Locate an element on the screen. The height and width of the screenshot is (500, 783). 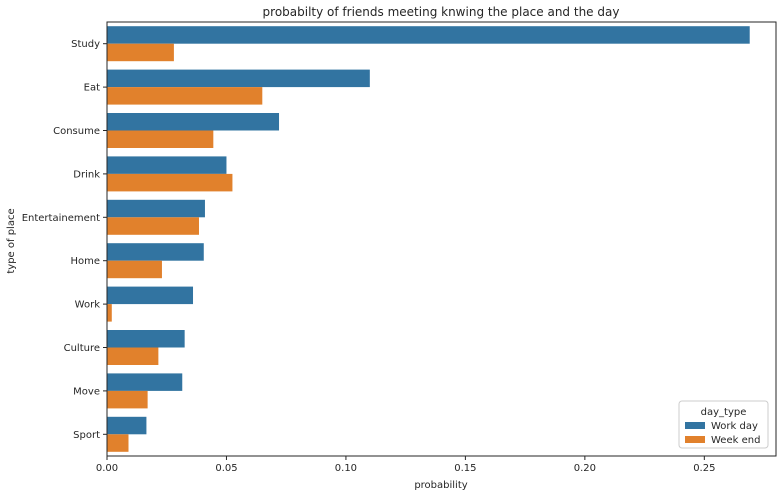
y-tick-label: Work is located at coordinates (88, 305).